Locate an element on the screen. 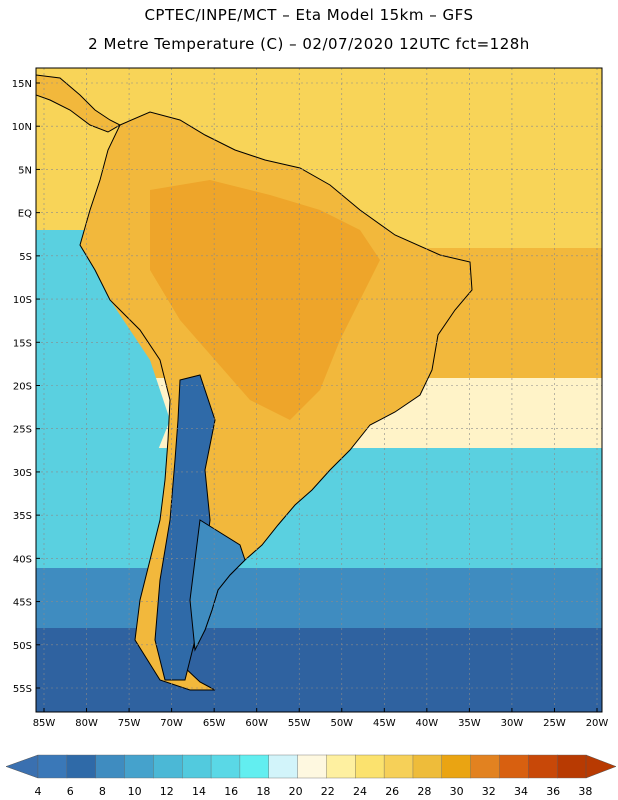  colorbar-label: 30 is located at coordinates (457, 791).